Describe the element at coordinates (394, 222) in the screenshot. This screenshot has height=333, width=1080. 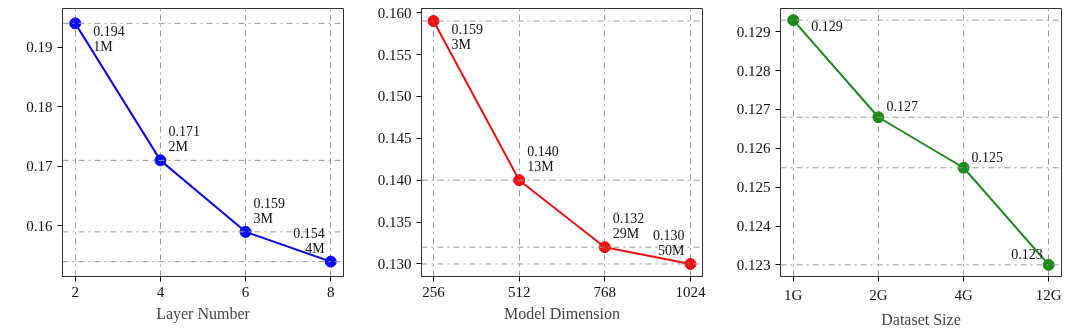
I see `y-tick-label: 0.135` at that location.